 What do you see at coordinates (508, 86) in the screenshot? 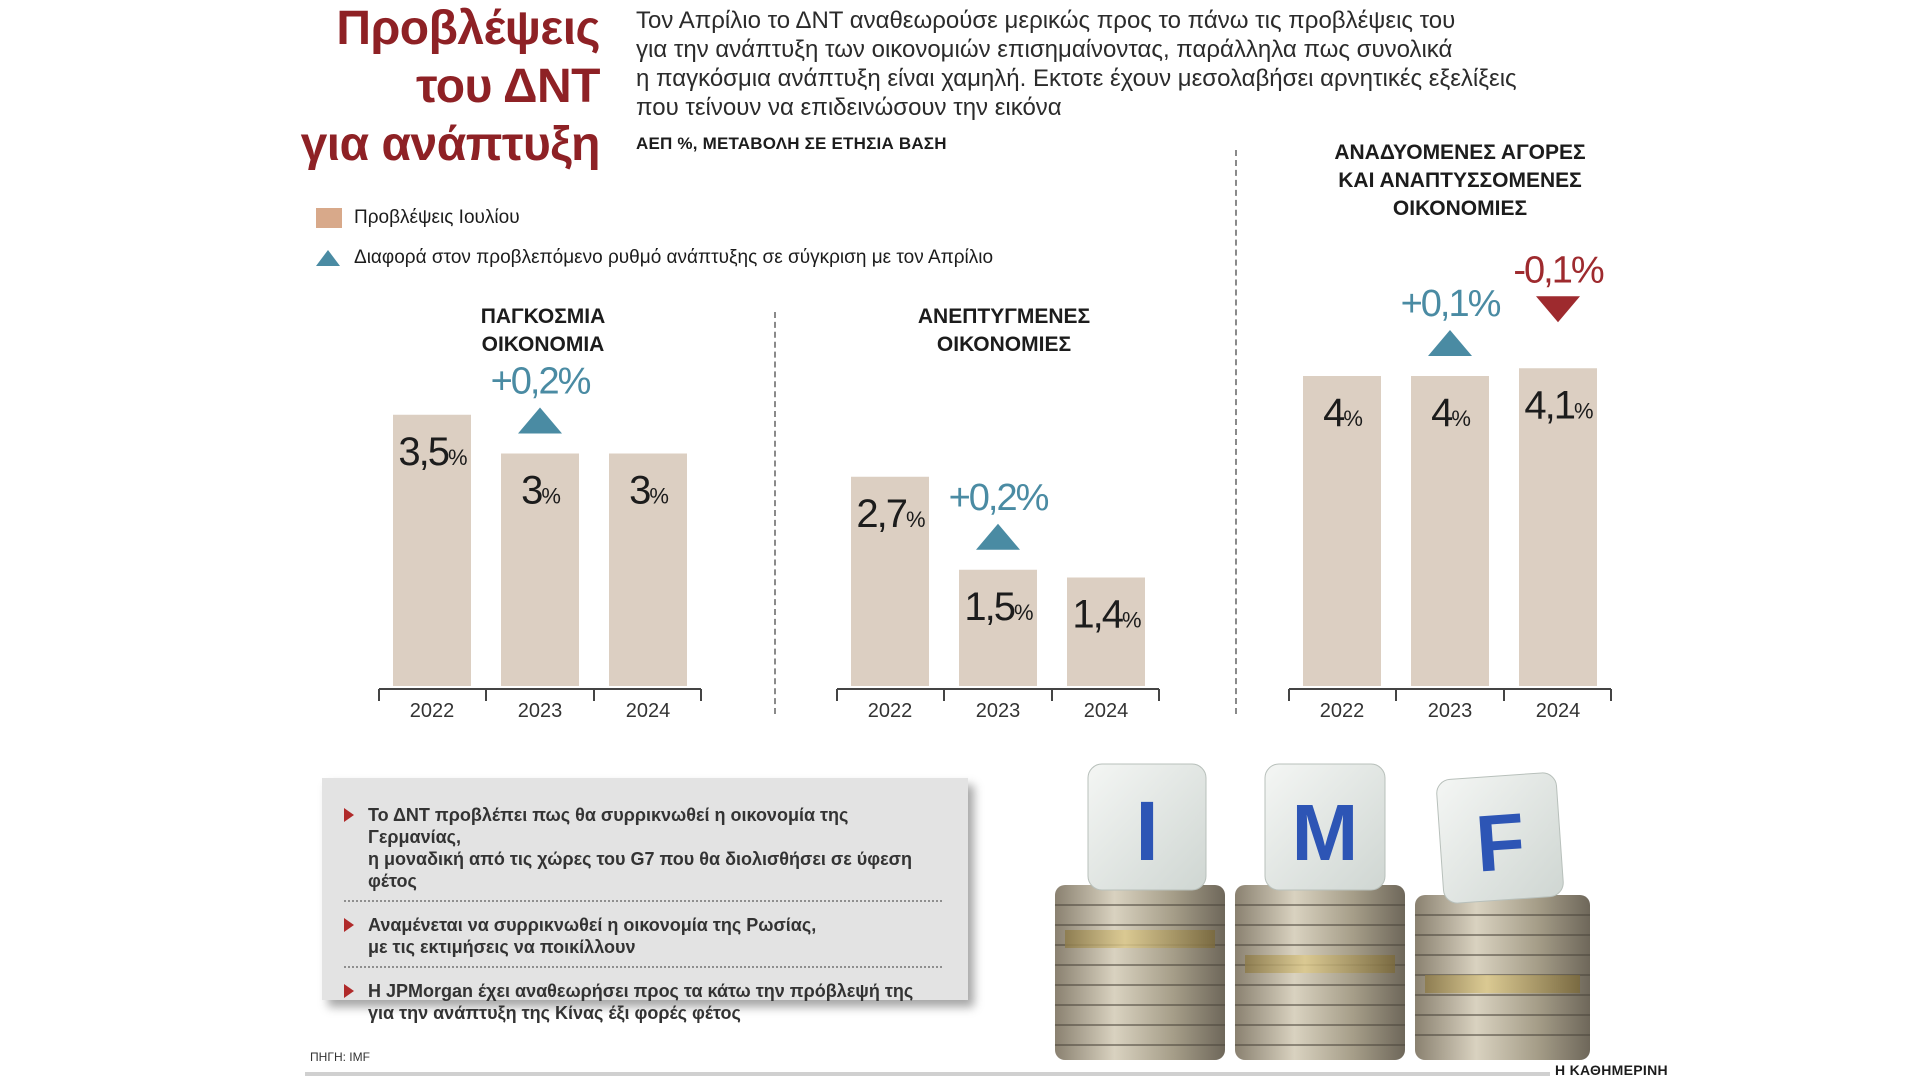
I see `title-line-2: του ΔΝΤ` at bounding box center [508, 86].